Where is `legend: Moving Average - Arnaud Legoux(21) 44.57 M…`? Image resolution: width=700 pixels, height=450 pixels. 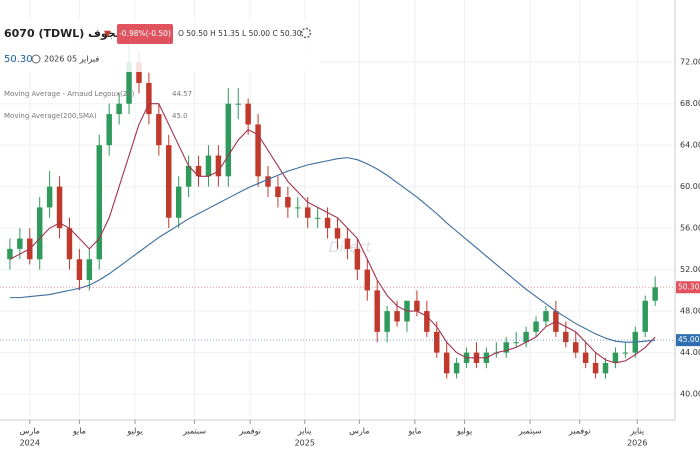 legend: Moving Average - Arnaud Legoux(21) 44.57 M… is located at coordinates (98, 105).